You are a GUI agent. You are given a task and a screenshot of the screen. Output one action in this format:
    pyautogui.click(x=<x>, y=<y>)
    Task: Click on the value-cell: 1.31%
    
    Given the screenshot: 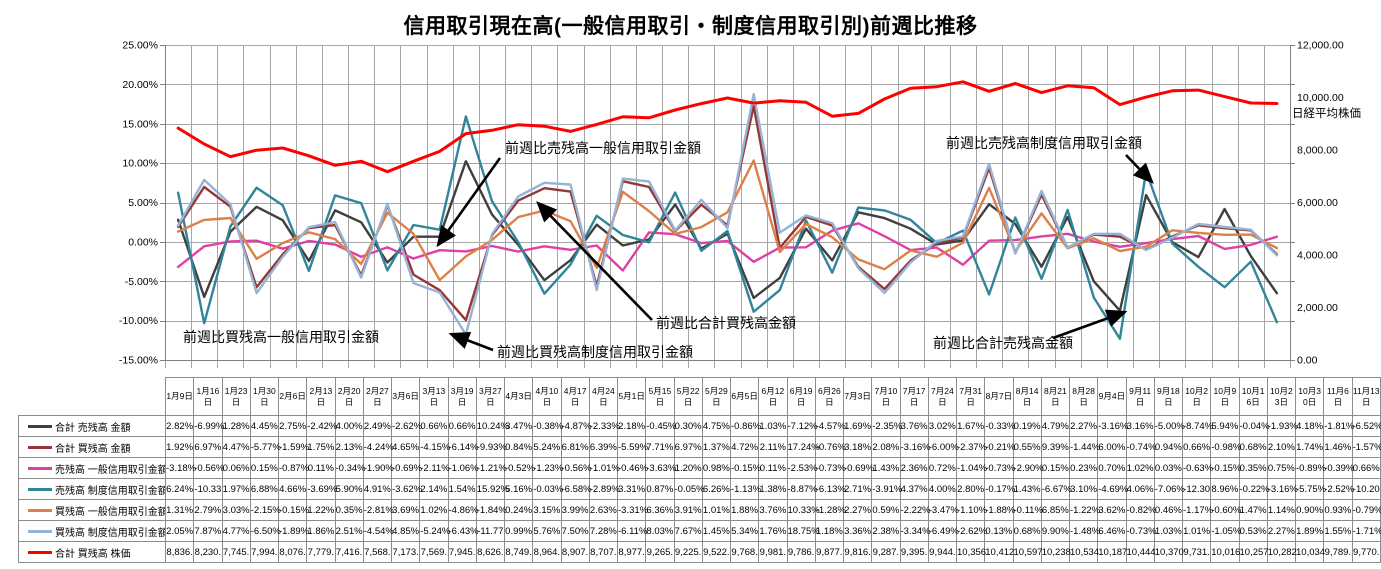 What is the action you would take?
    pyautogui.click(x=179, y=510)
    